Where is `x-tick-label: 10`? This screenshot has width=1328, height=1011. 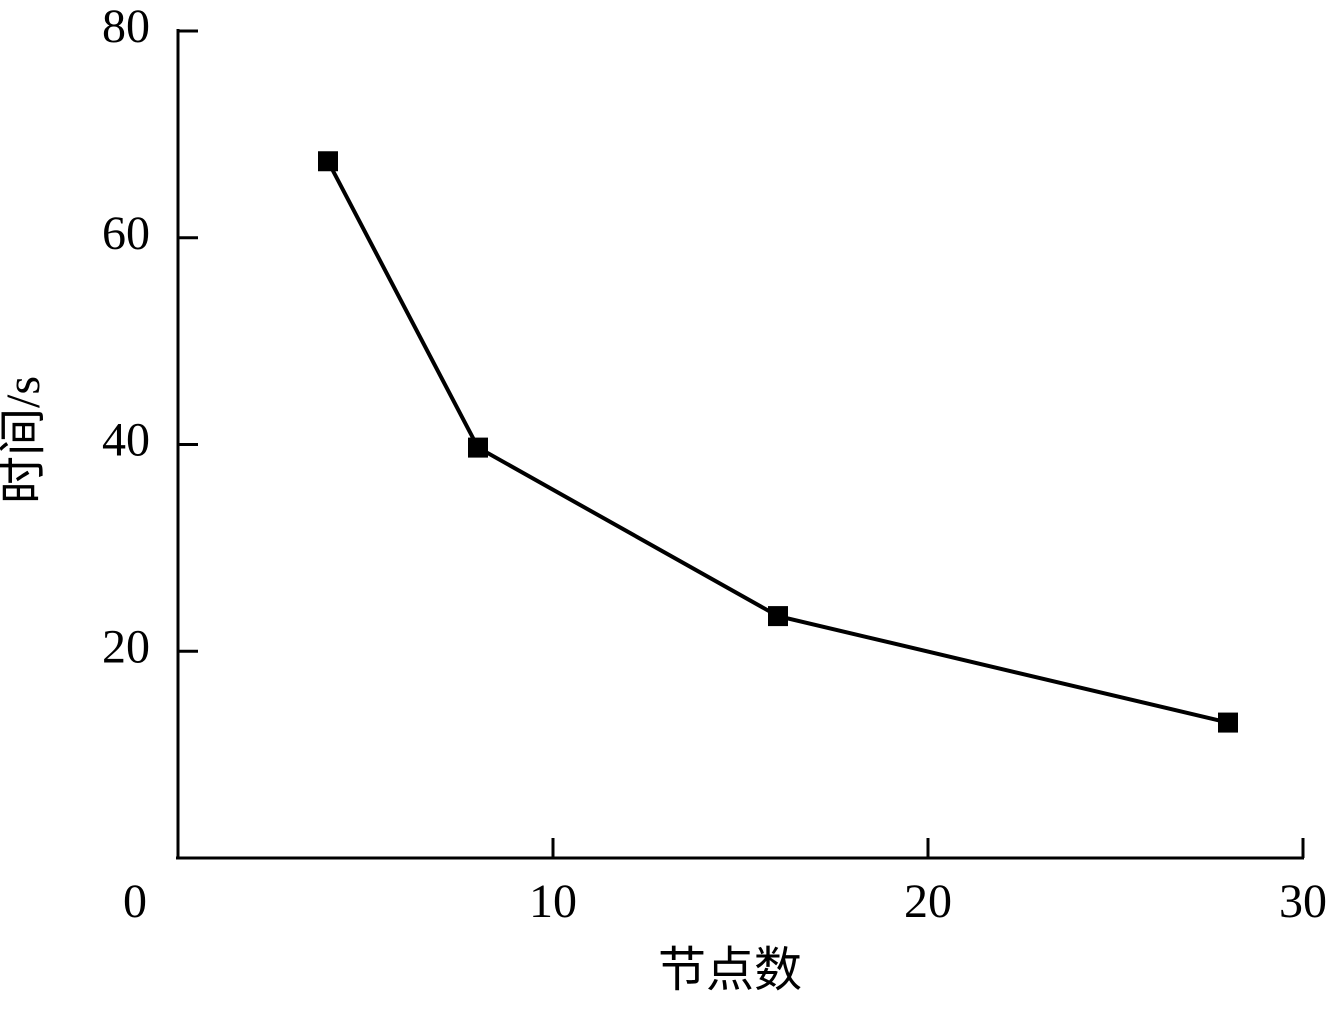
x-tick-label: 10 is located at coordinates (553, 901).